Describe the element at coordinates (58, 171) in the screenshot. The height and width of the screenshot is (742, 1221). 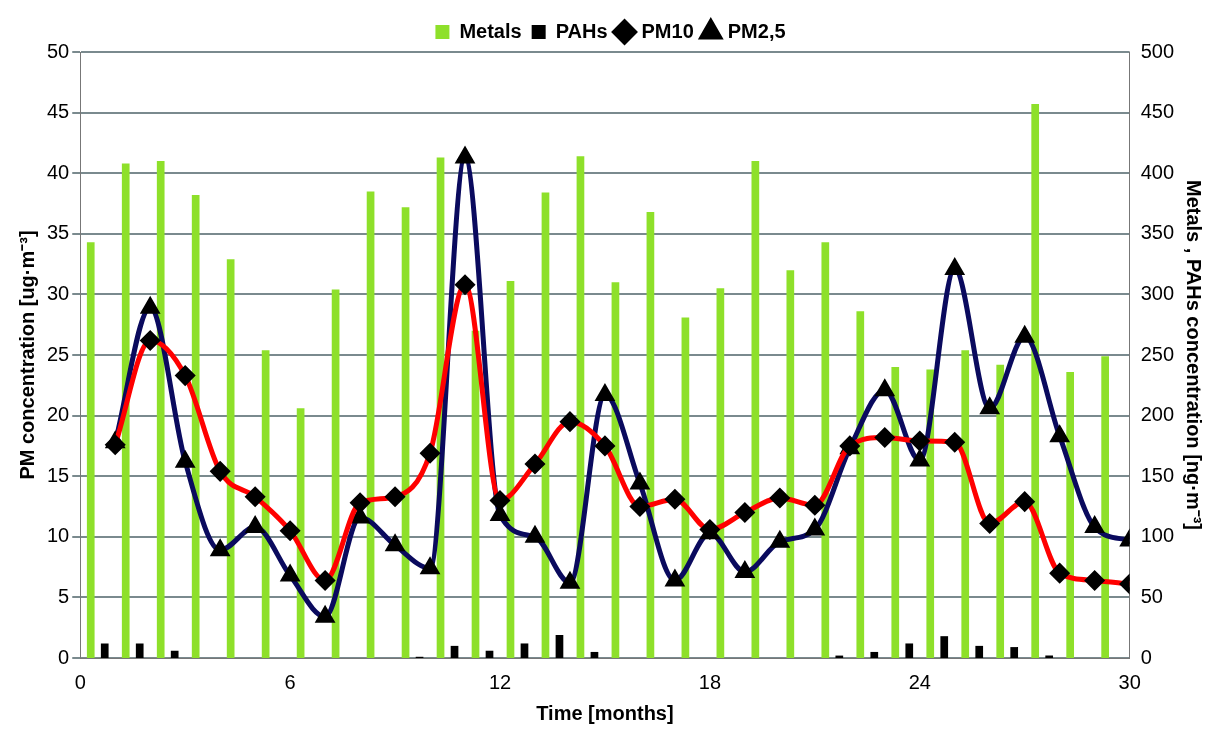
I see `y-tick-label: 40` at that location.